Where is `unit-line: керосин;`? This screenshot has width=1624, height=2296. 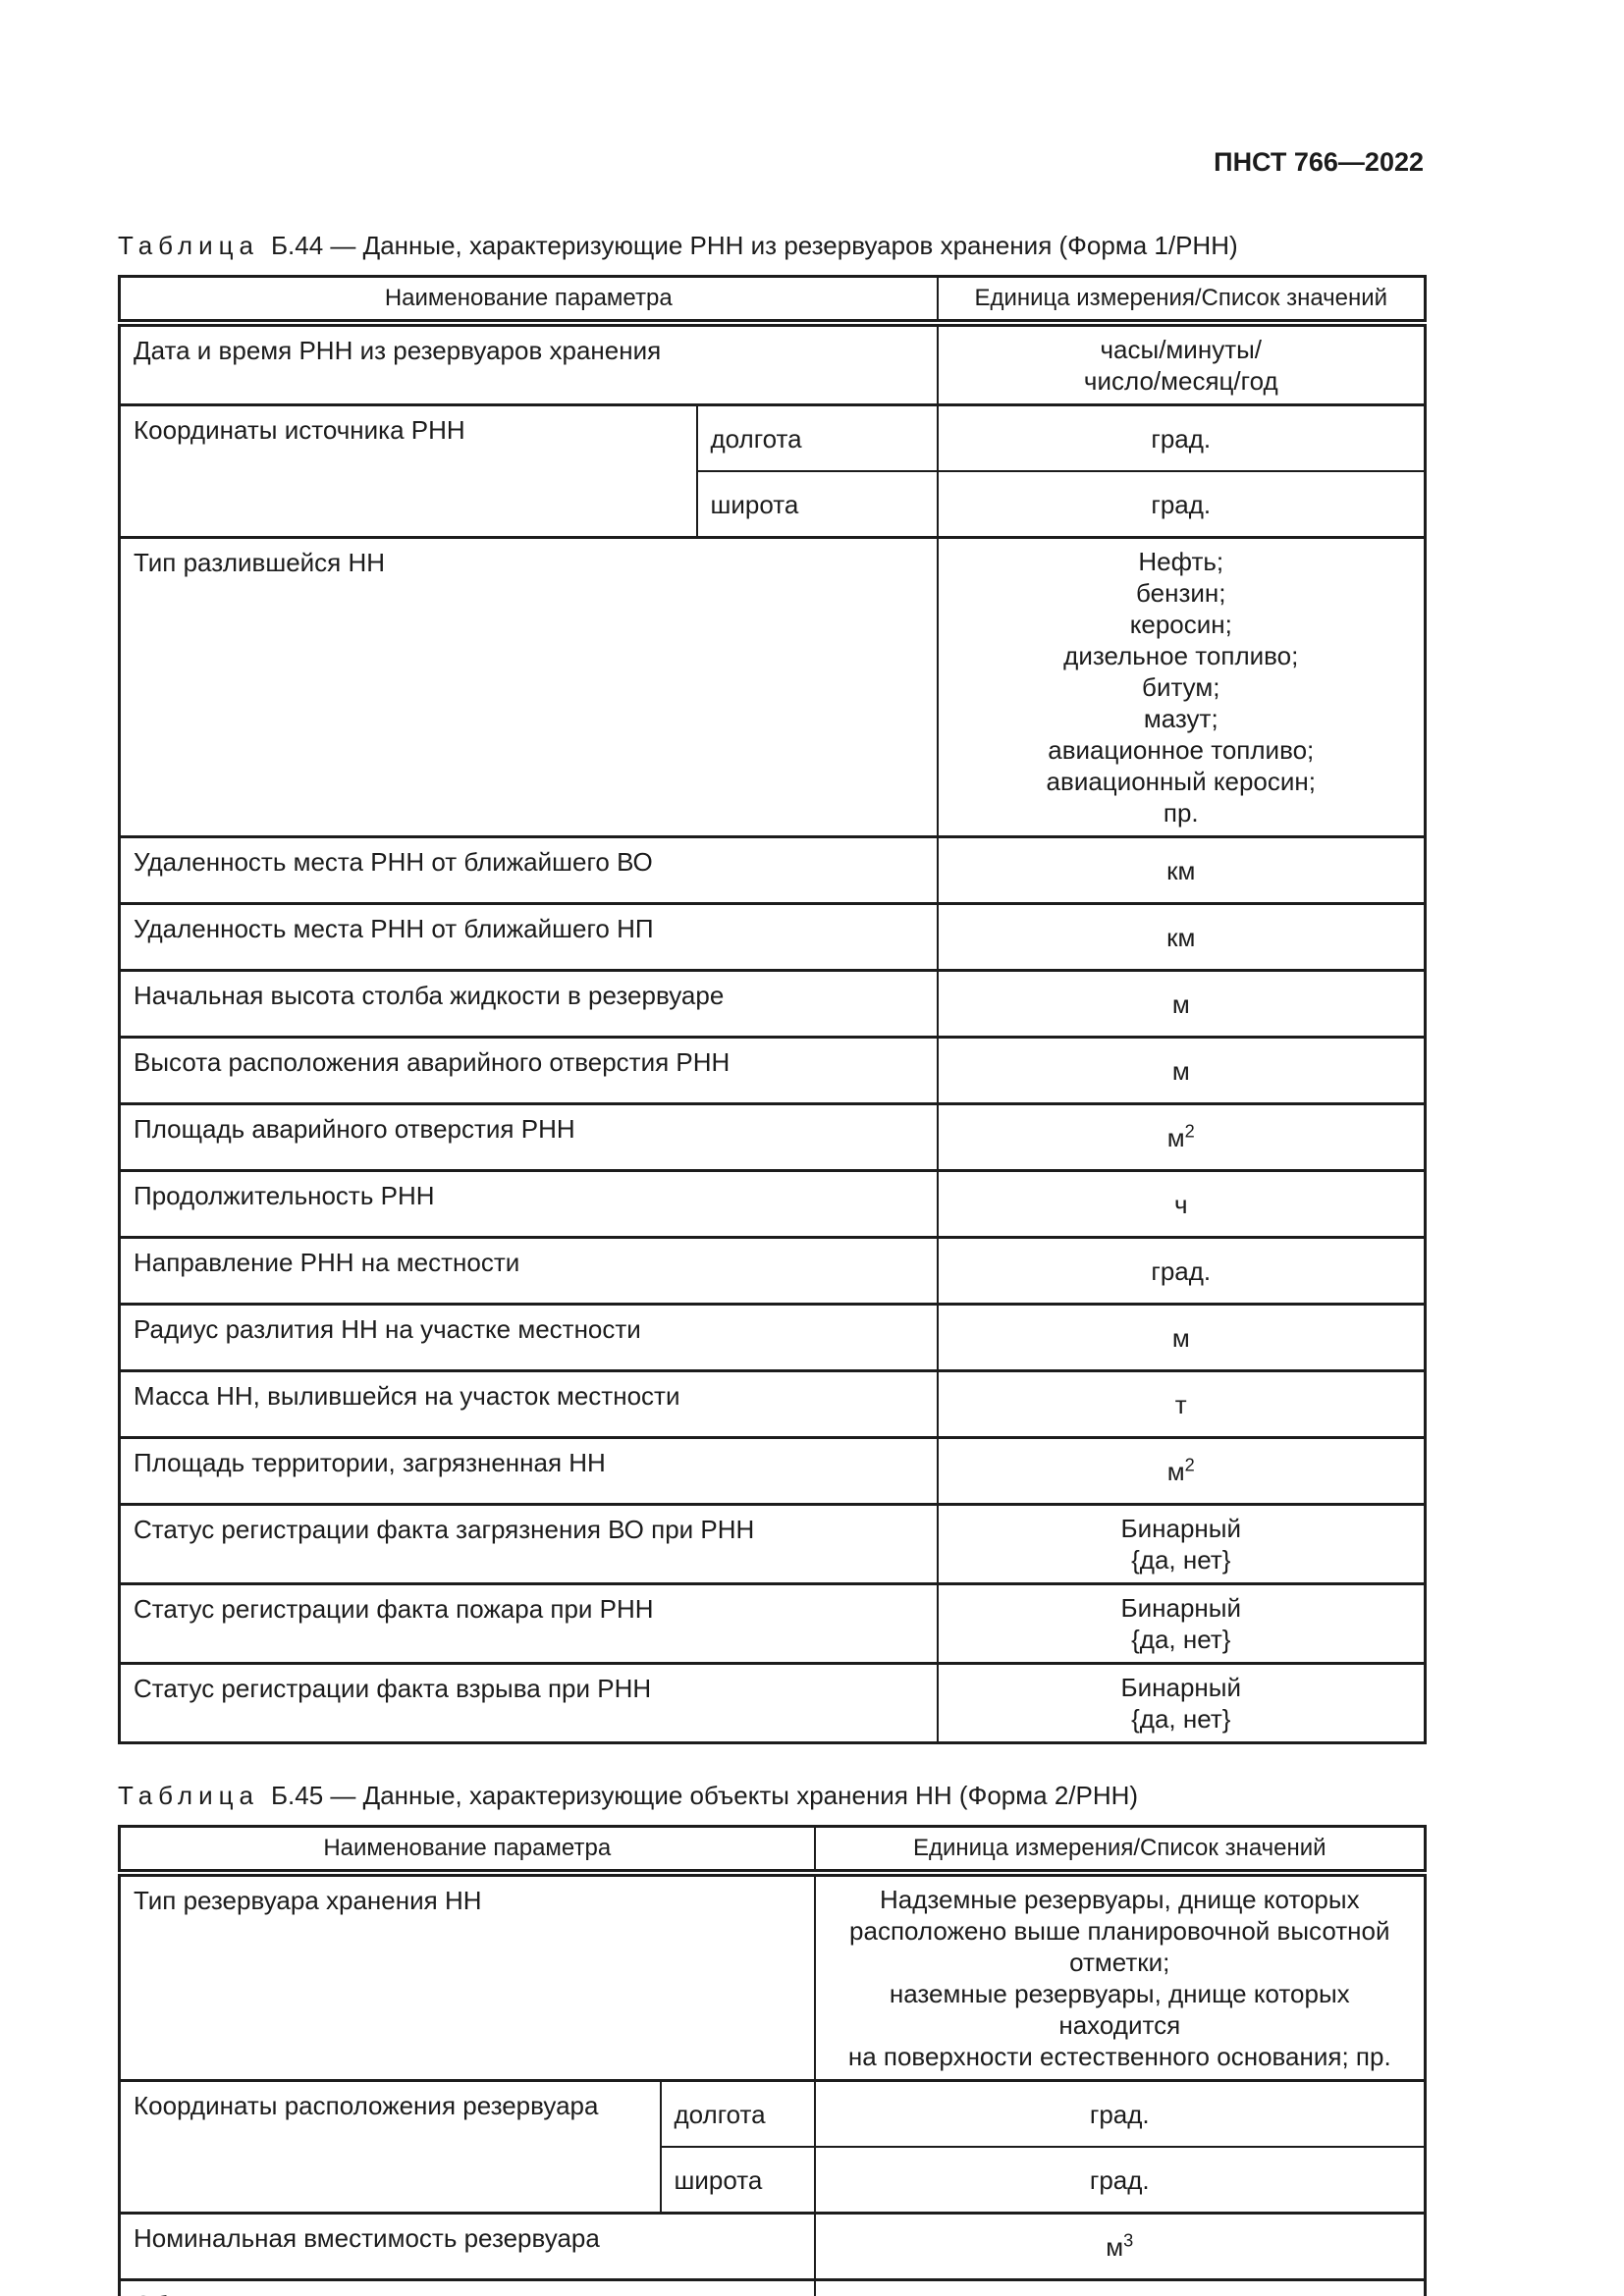 unit-line: керосин; is located at coordinates (1180, 624).